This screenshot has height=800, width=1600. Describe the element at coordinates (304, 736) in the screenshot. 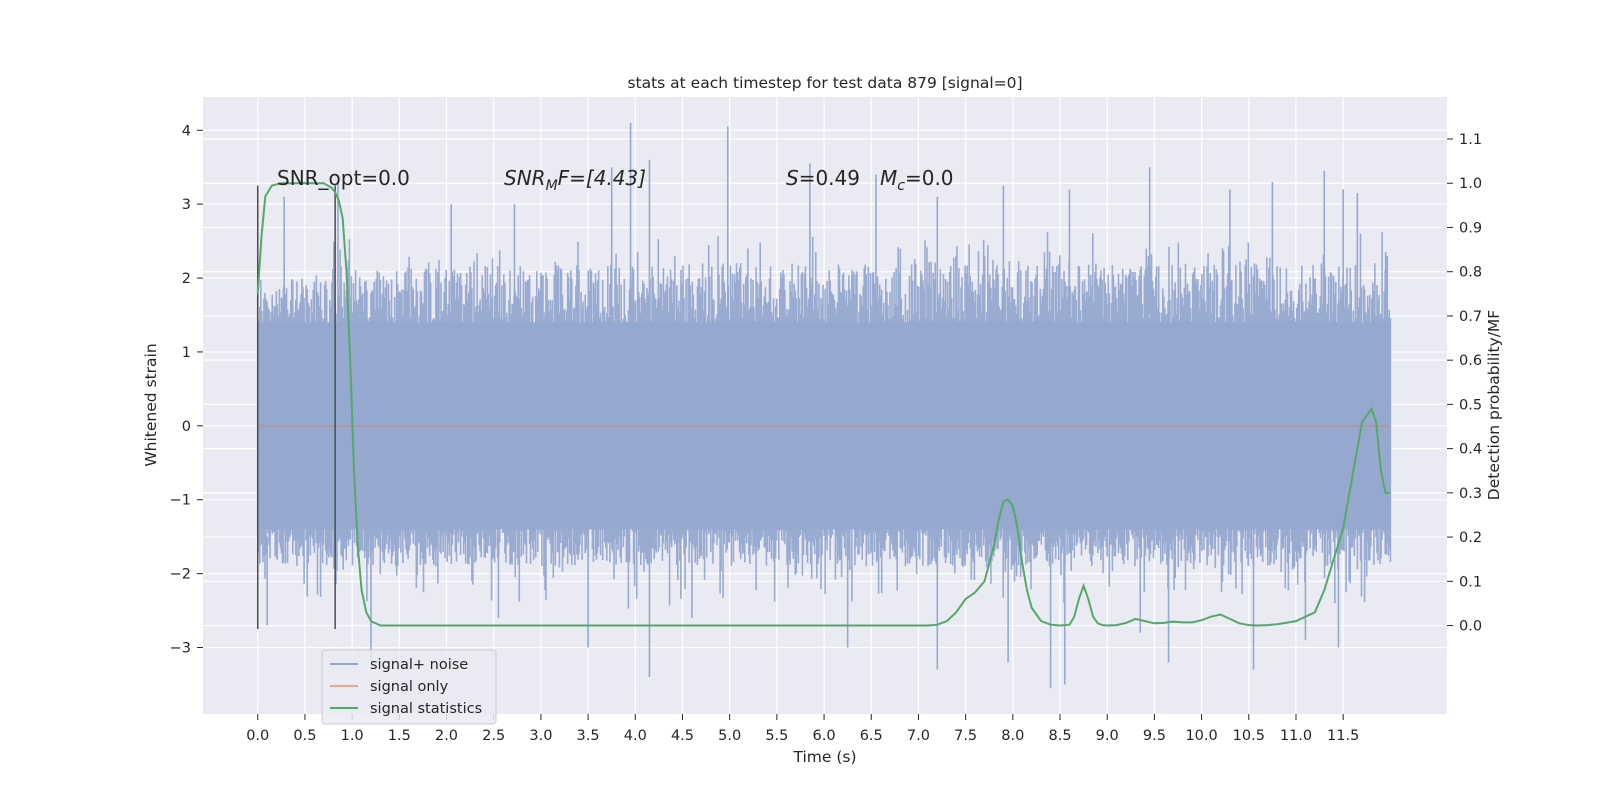

I see `x-tick-label: 0.5` at that location.